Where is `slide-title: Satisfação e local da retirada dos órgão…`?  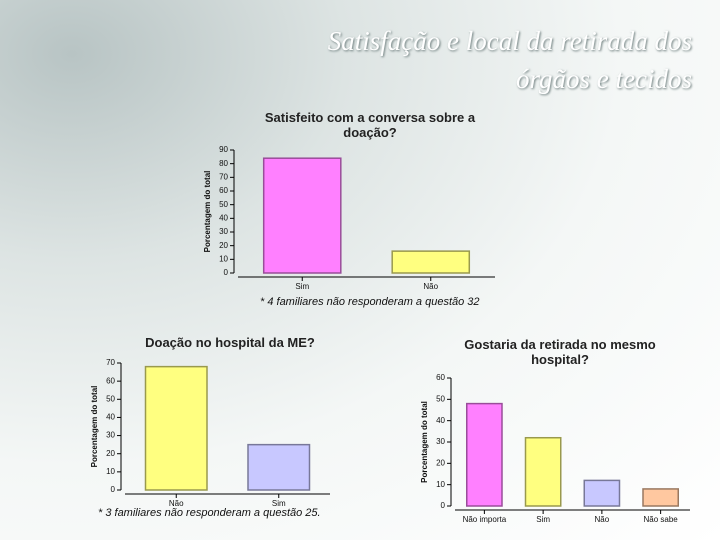
slide-title: Satisfação e local da retirada dos órgão… is located at coordinates (509, 60).